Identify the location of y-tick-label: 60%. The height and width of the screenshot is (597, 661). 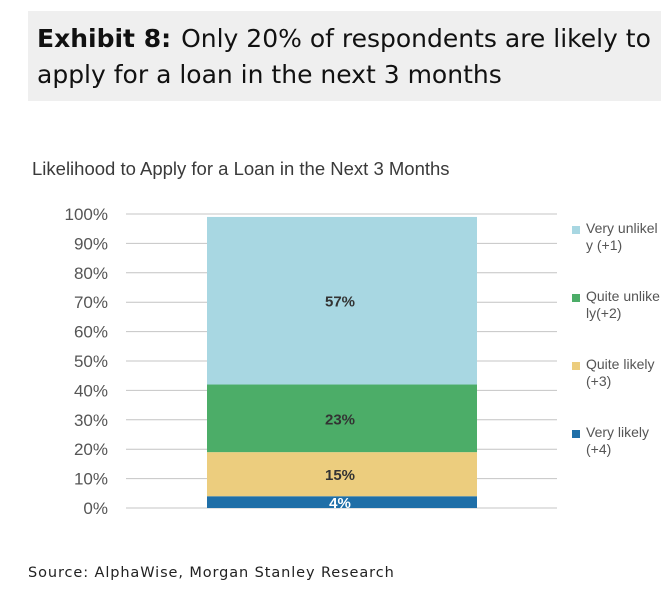
(91, 332).